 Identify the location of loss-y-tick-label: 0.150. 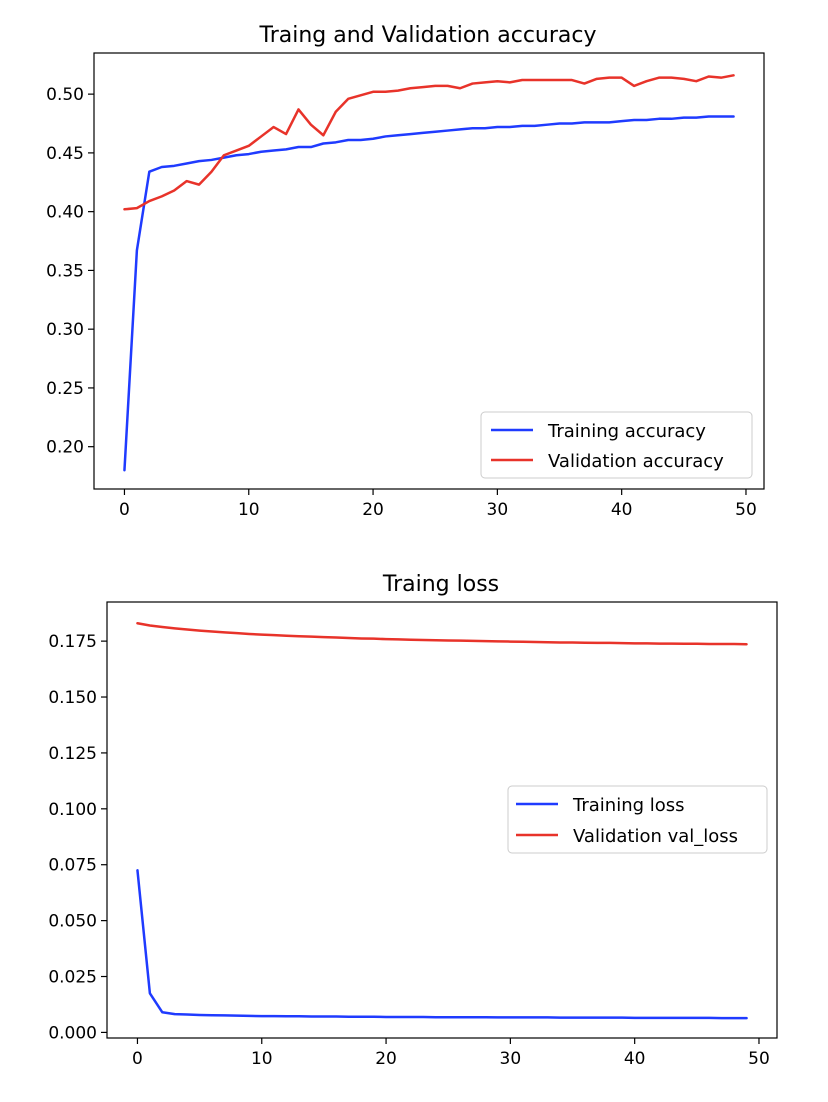
(72, 698).